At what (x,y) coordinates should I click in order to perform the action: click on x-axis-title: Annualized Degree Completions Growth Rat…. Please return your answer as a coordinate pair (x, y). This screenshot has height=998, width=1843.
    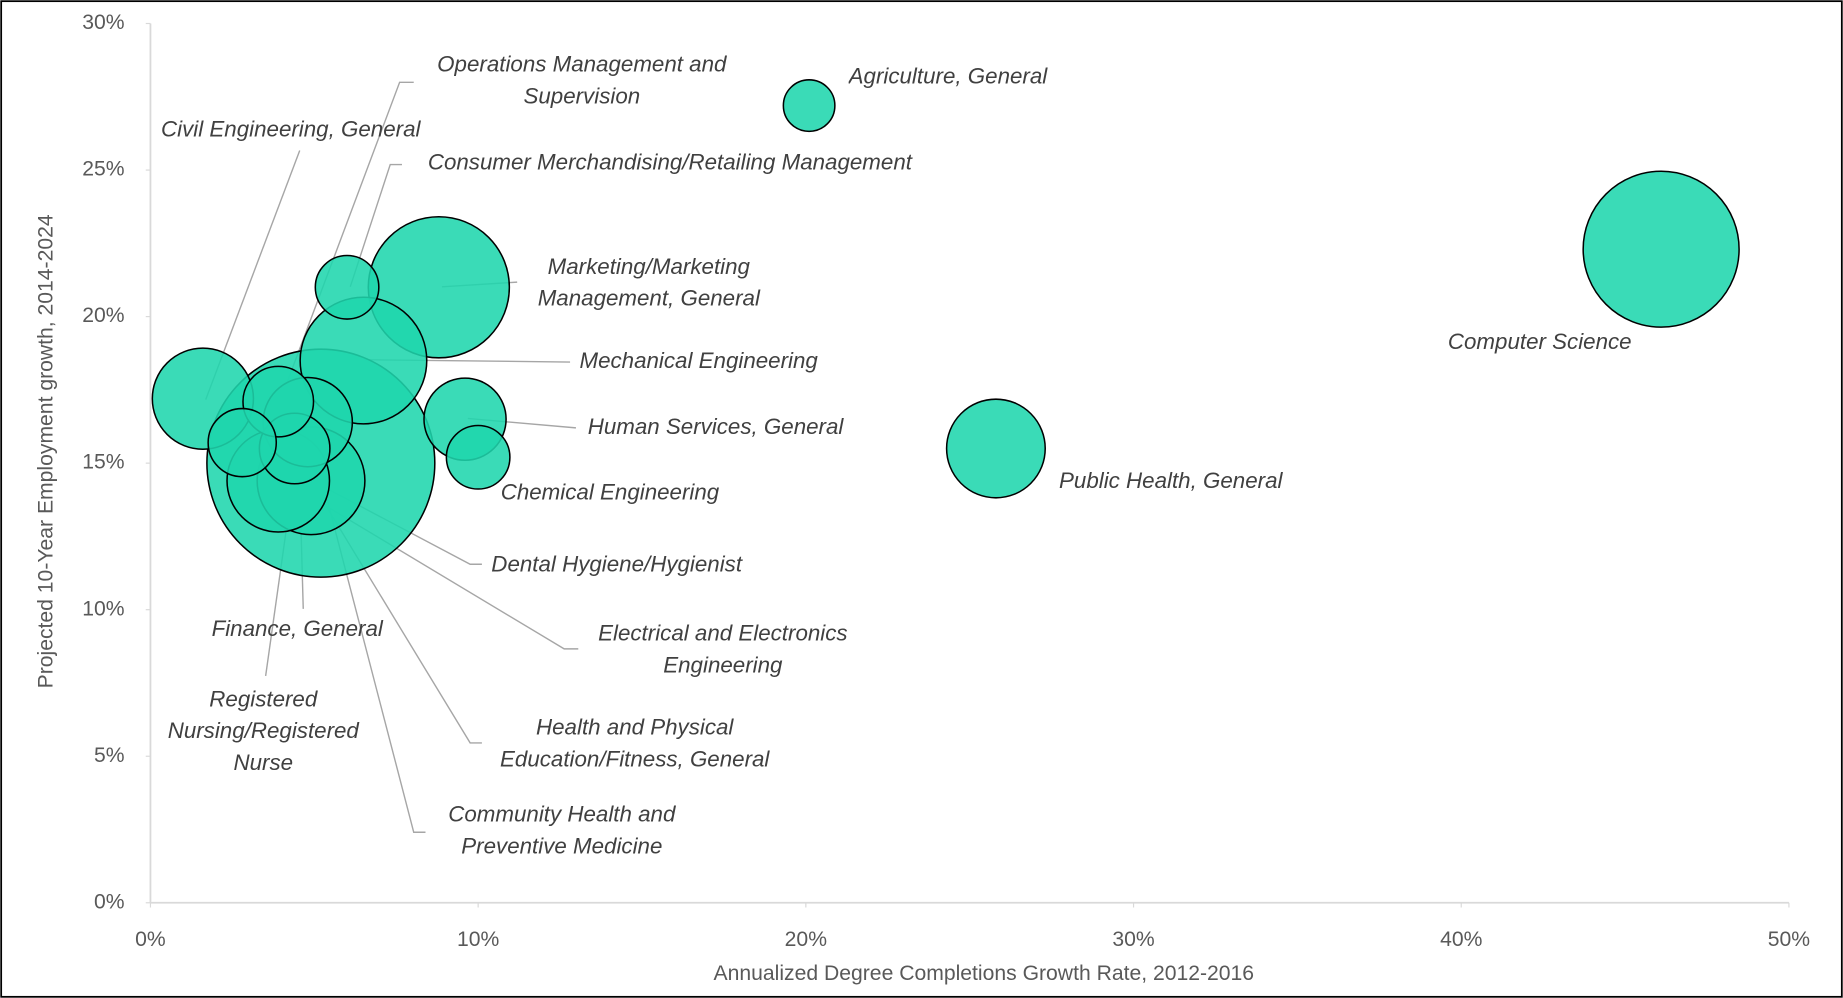
    Looking at the image, I should click on (984, 973).